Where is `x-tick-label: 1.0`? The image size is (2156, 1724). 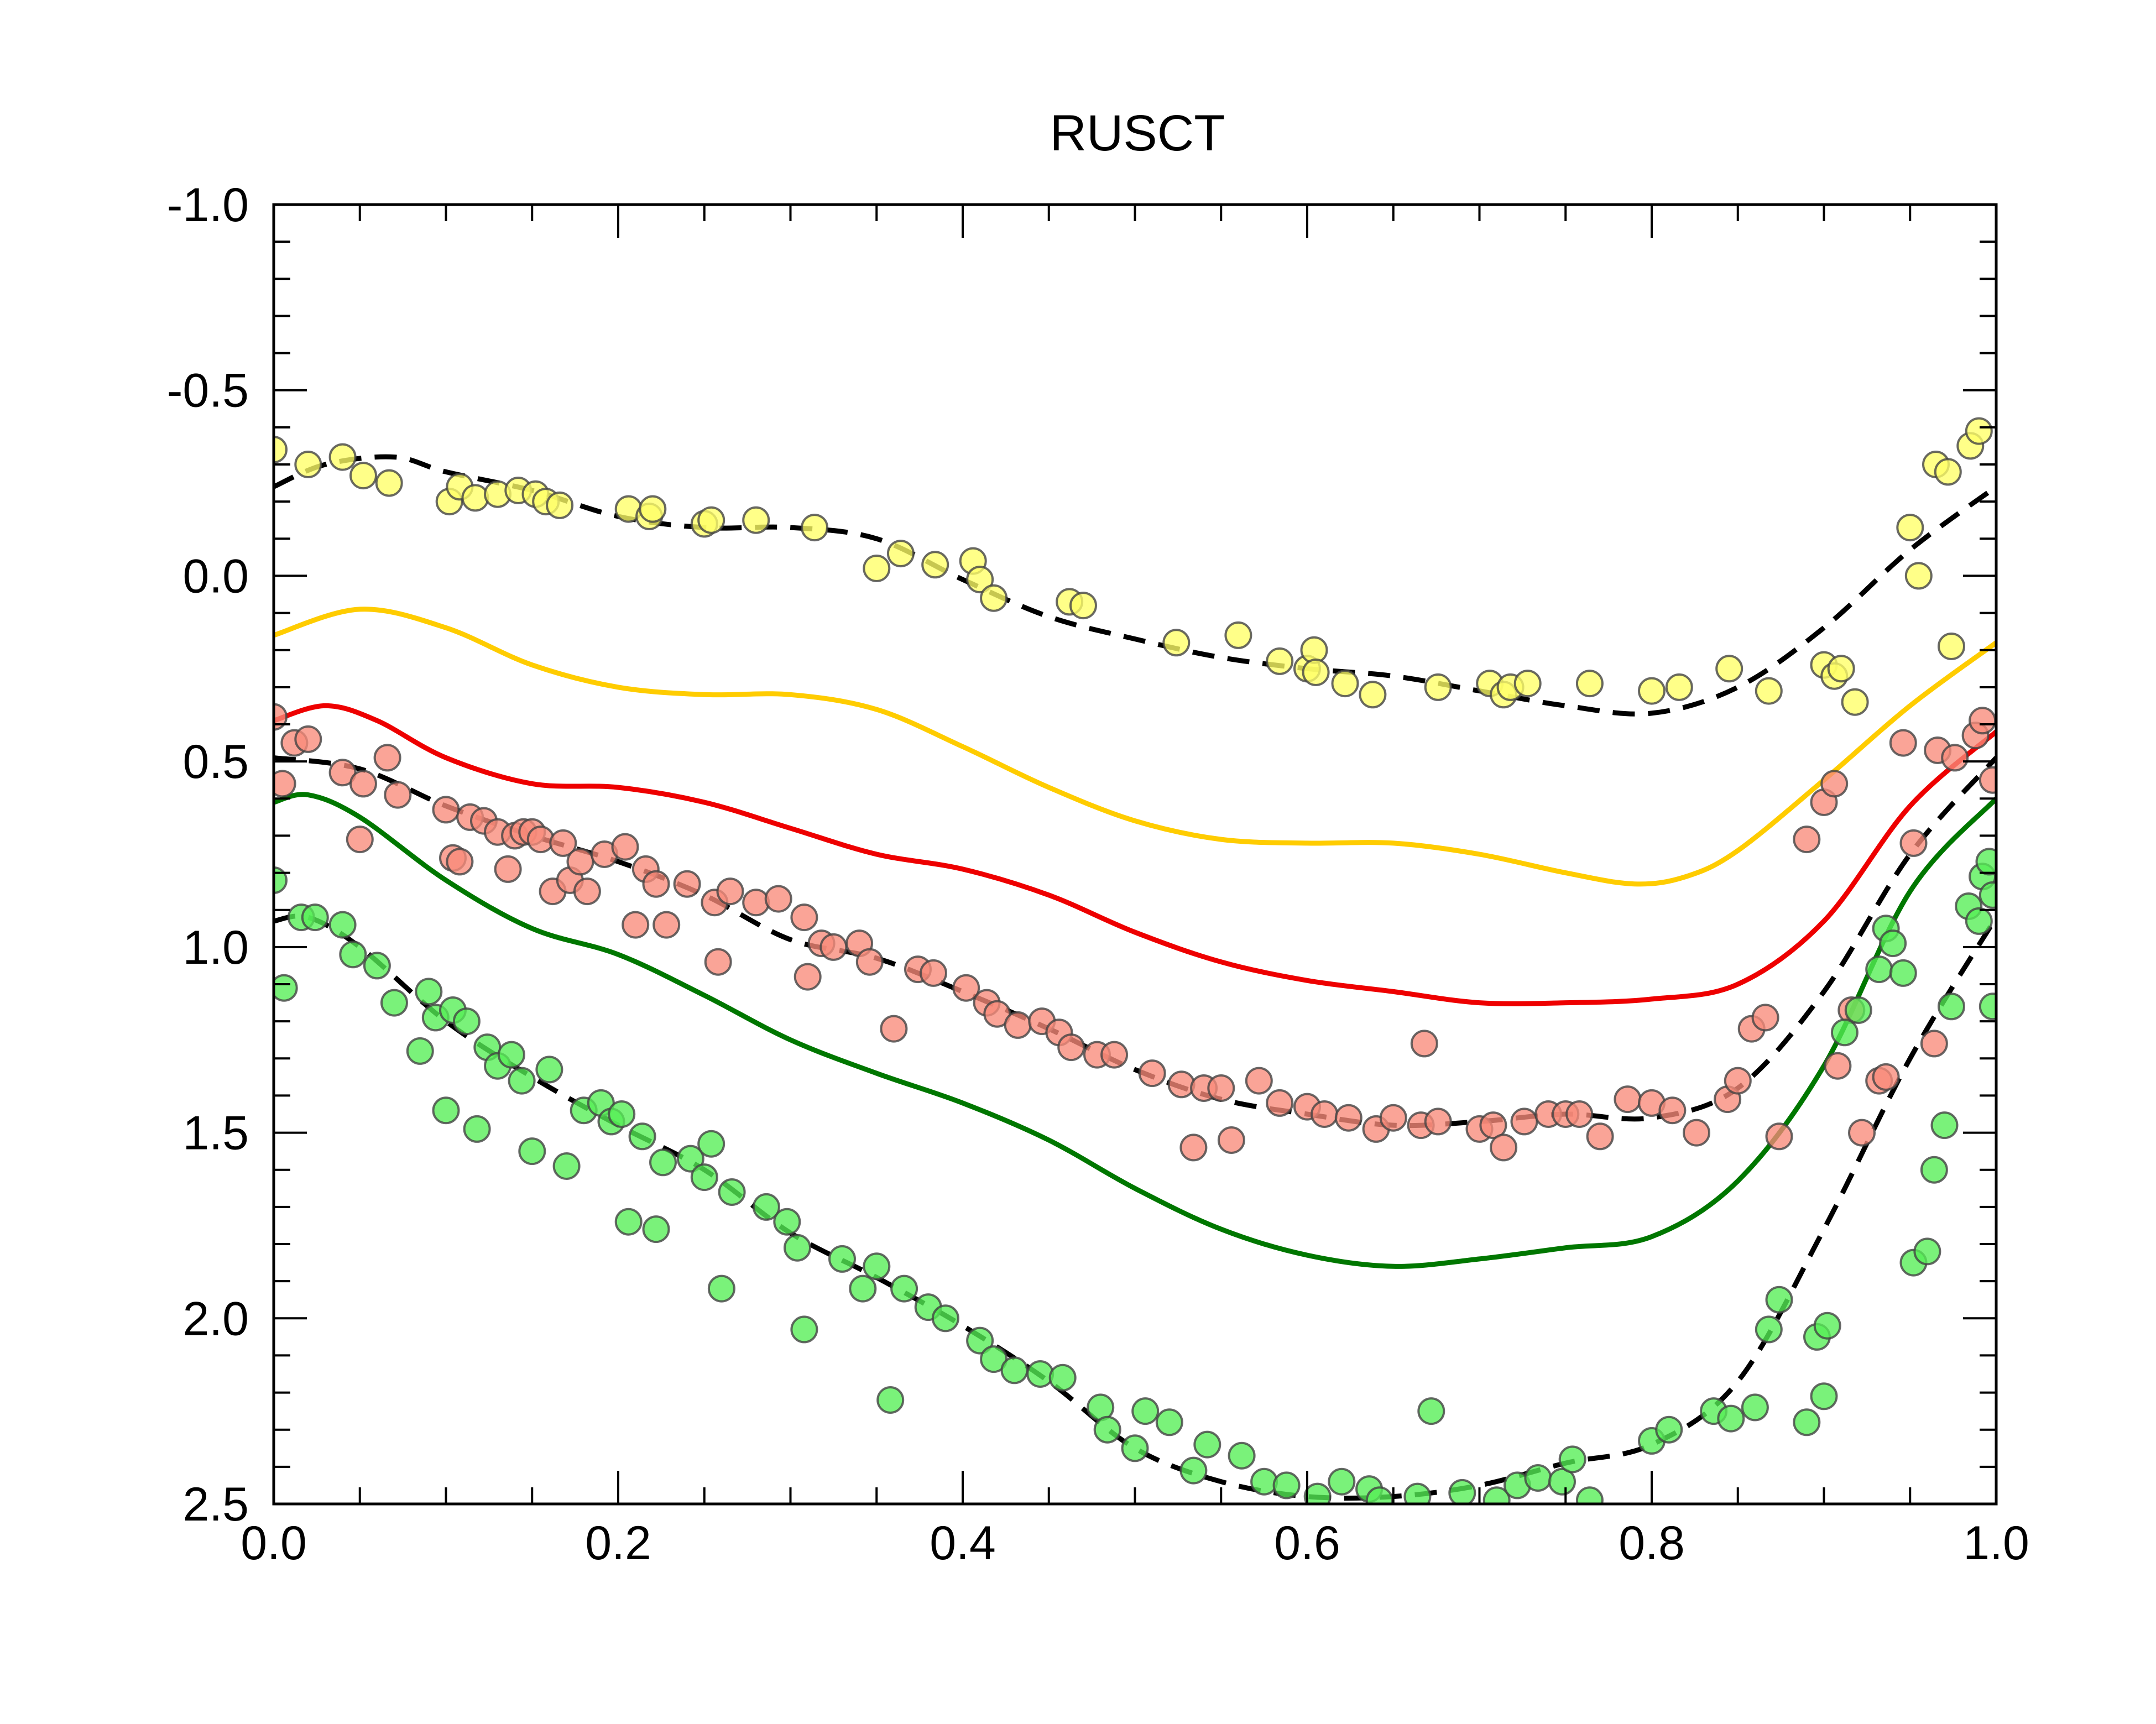 x-tick-label: 1.0 is located at coordinates (1996, 1543).